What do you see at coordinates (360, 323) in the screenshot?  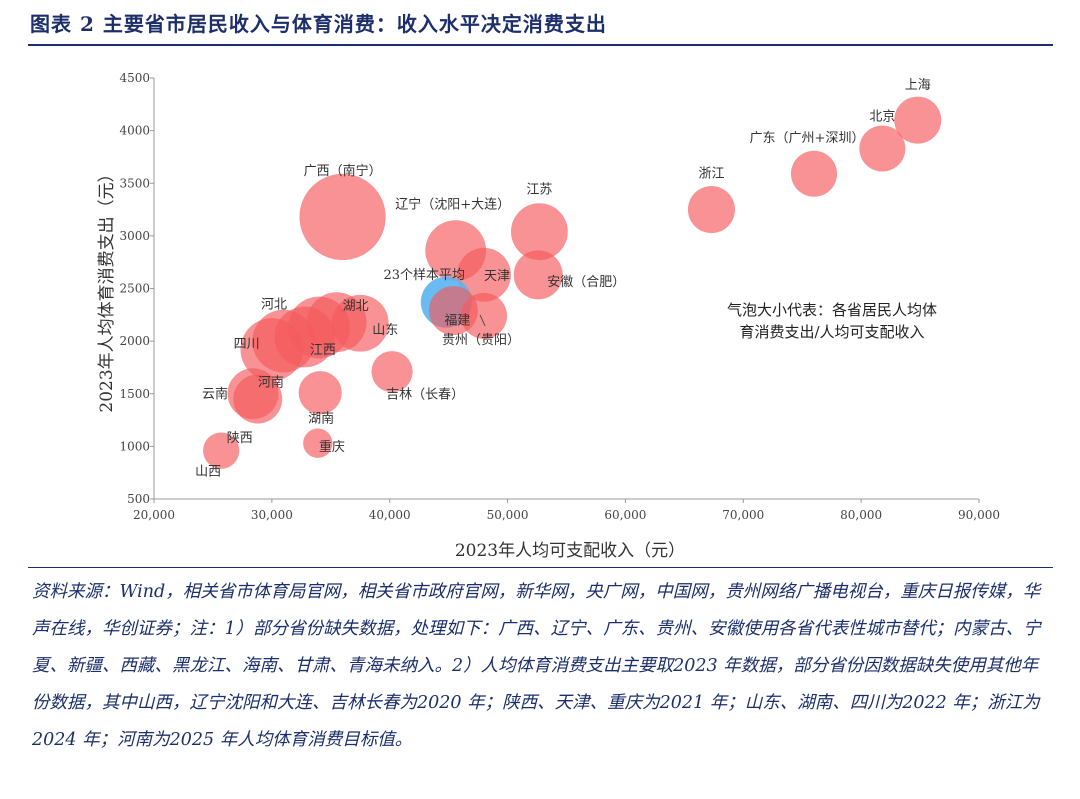 I see `bubble-山东` at bounding box center [360, 323].